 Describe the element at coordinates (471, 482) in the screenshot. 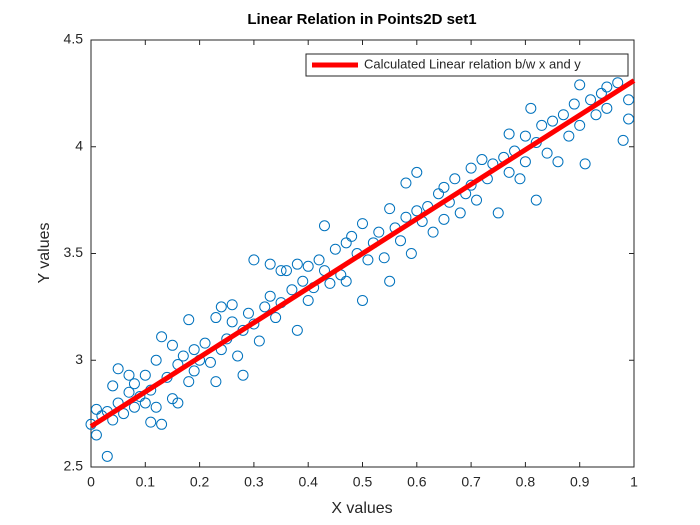

I see `x-tick-label: 0.7` at that location.